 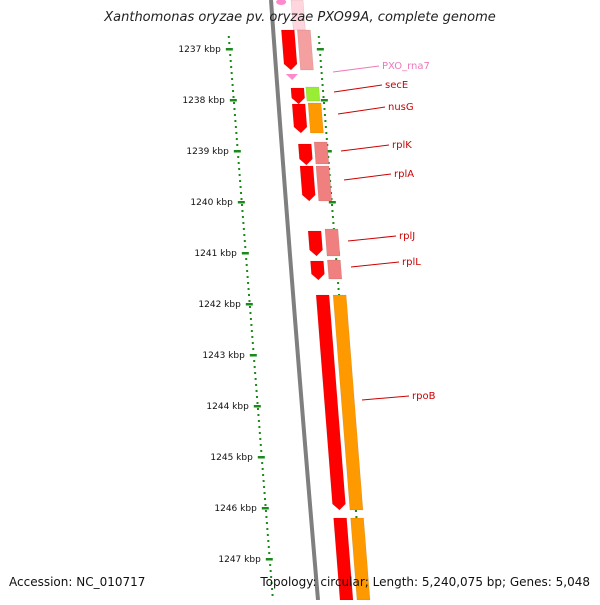 I want to click on gene-label-rpll: rplL, so click(x=411, y=262).